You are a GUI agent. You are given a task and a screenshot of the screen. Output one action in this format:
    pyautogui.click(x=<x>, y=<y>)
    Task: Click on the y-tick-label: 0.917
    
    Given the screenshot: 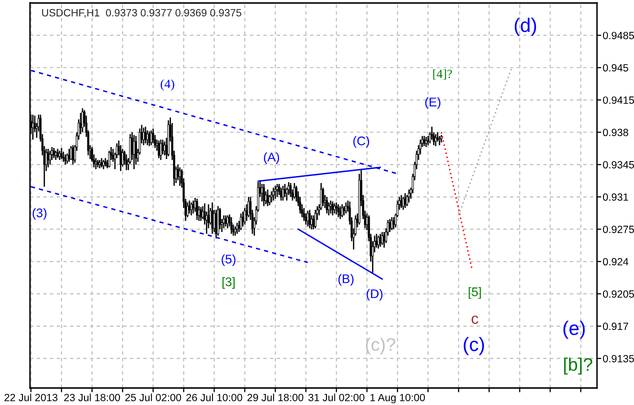 What is the action you would take?
    pyautogui.click(x=615, y=326)
    